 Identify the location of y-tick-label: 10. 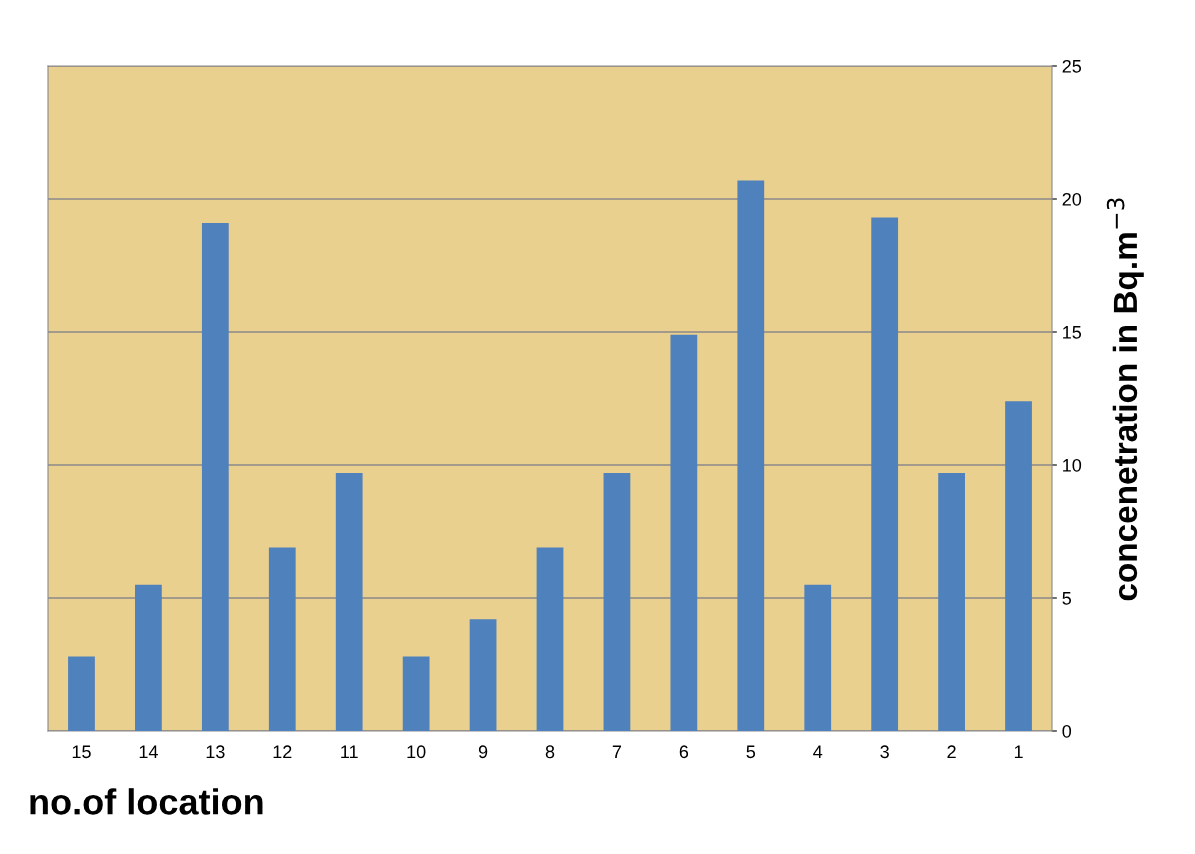
(1072, 465).